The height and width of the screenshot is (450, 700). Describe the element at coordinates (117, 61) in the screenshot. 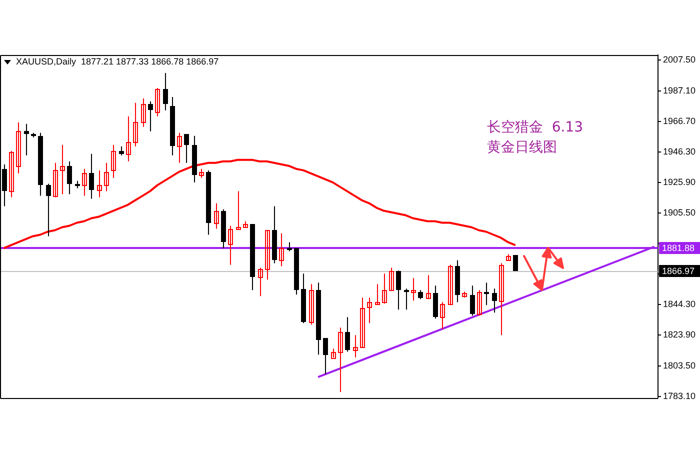

I see `chart-title: XAUUSD,Daily 1877.21 1877.33 1866.78 1866.97` at that location.